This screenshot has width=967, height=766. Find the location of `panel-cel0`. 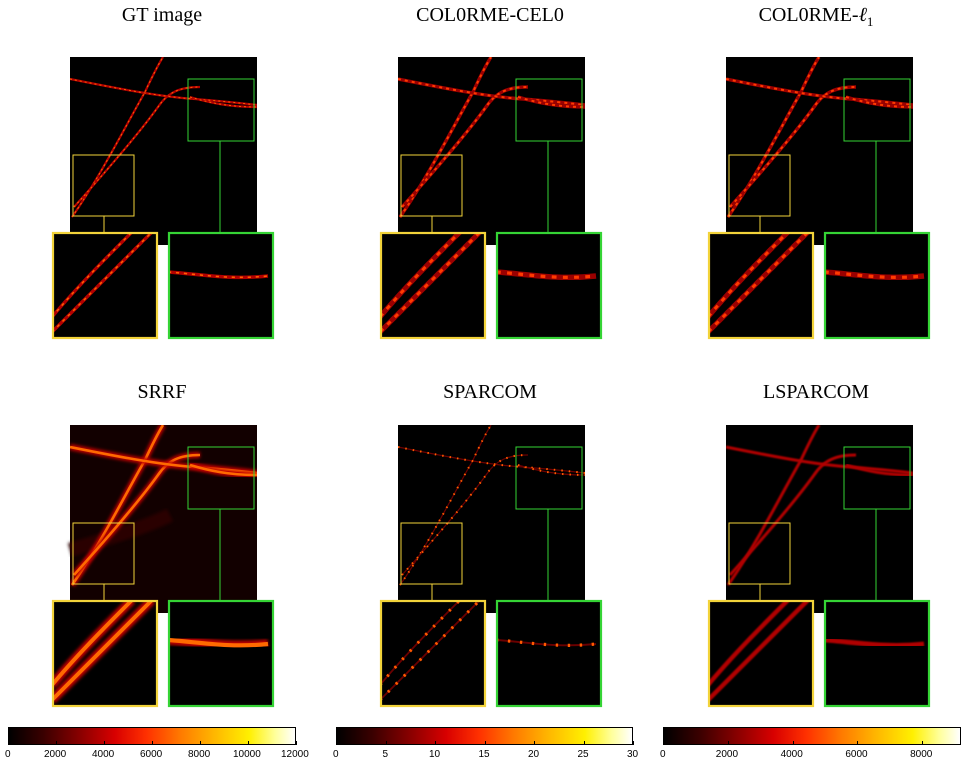

panel-cel0 is located at coordinates (493, 199).